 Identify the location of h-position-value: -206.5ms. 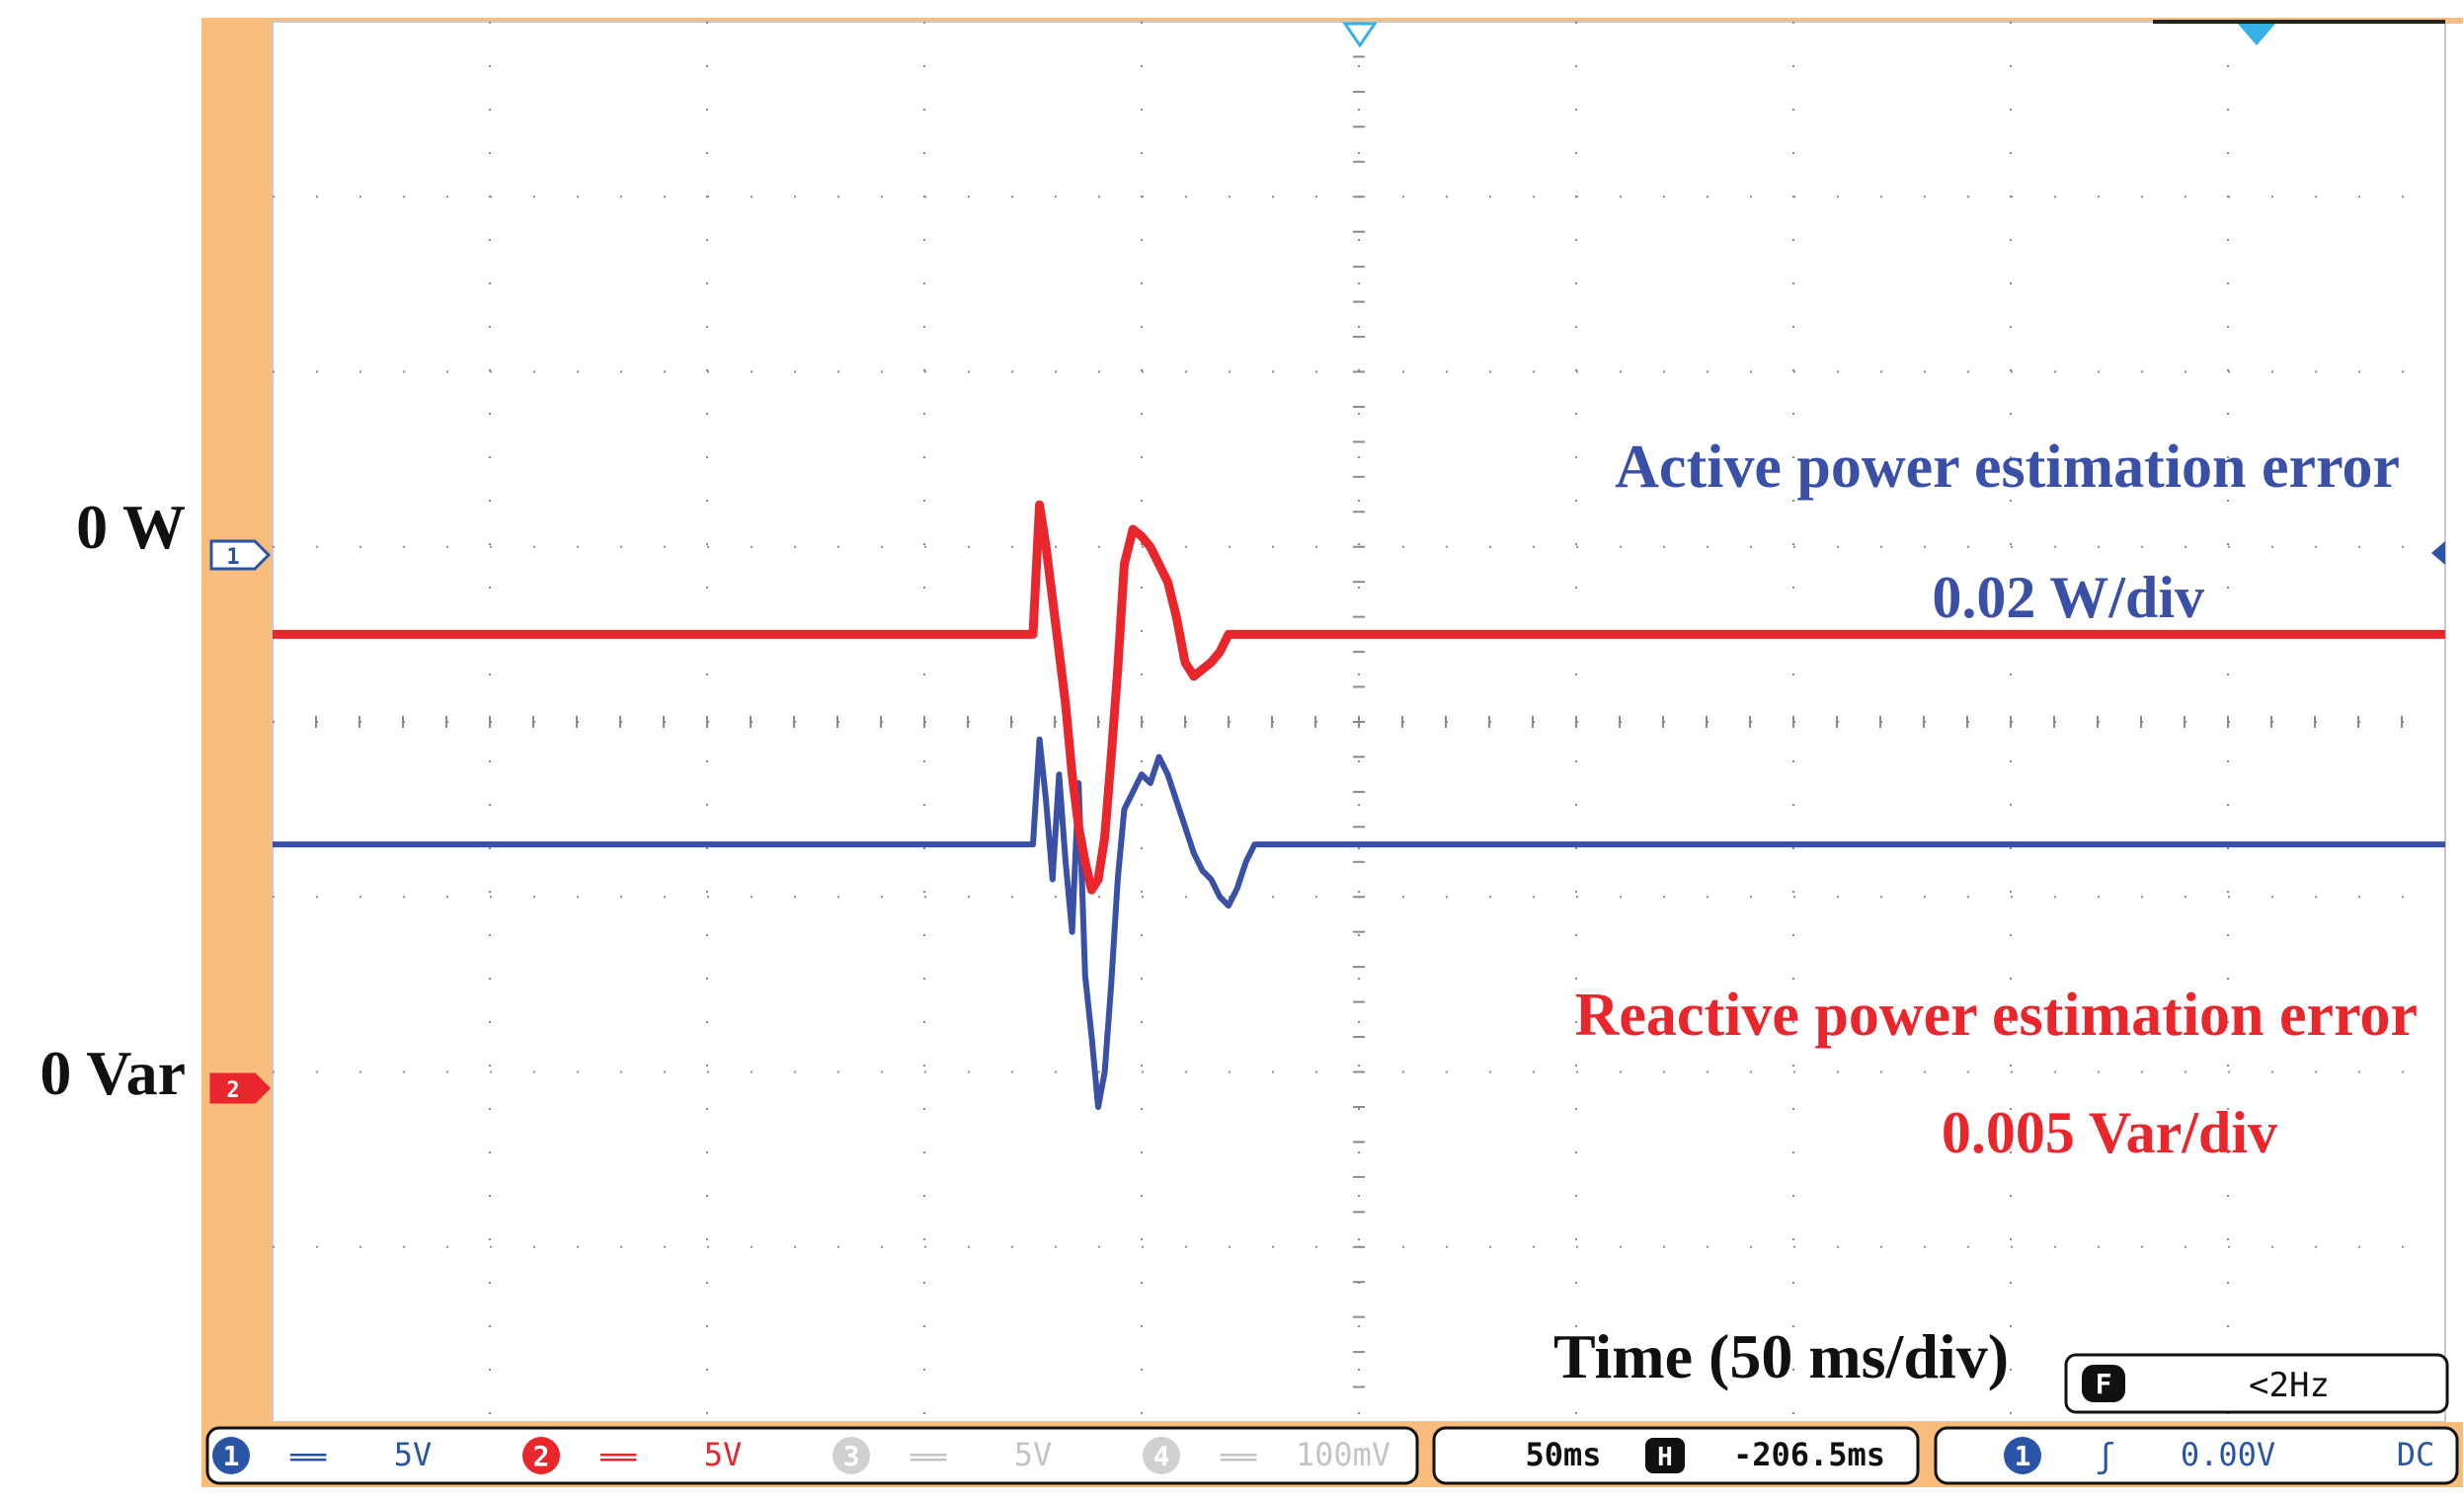
(1809, 1454).